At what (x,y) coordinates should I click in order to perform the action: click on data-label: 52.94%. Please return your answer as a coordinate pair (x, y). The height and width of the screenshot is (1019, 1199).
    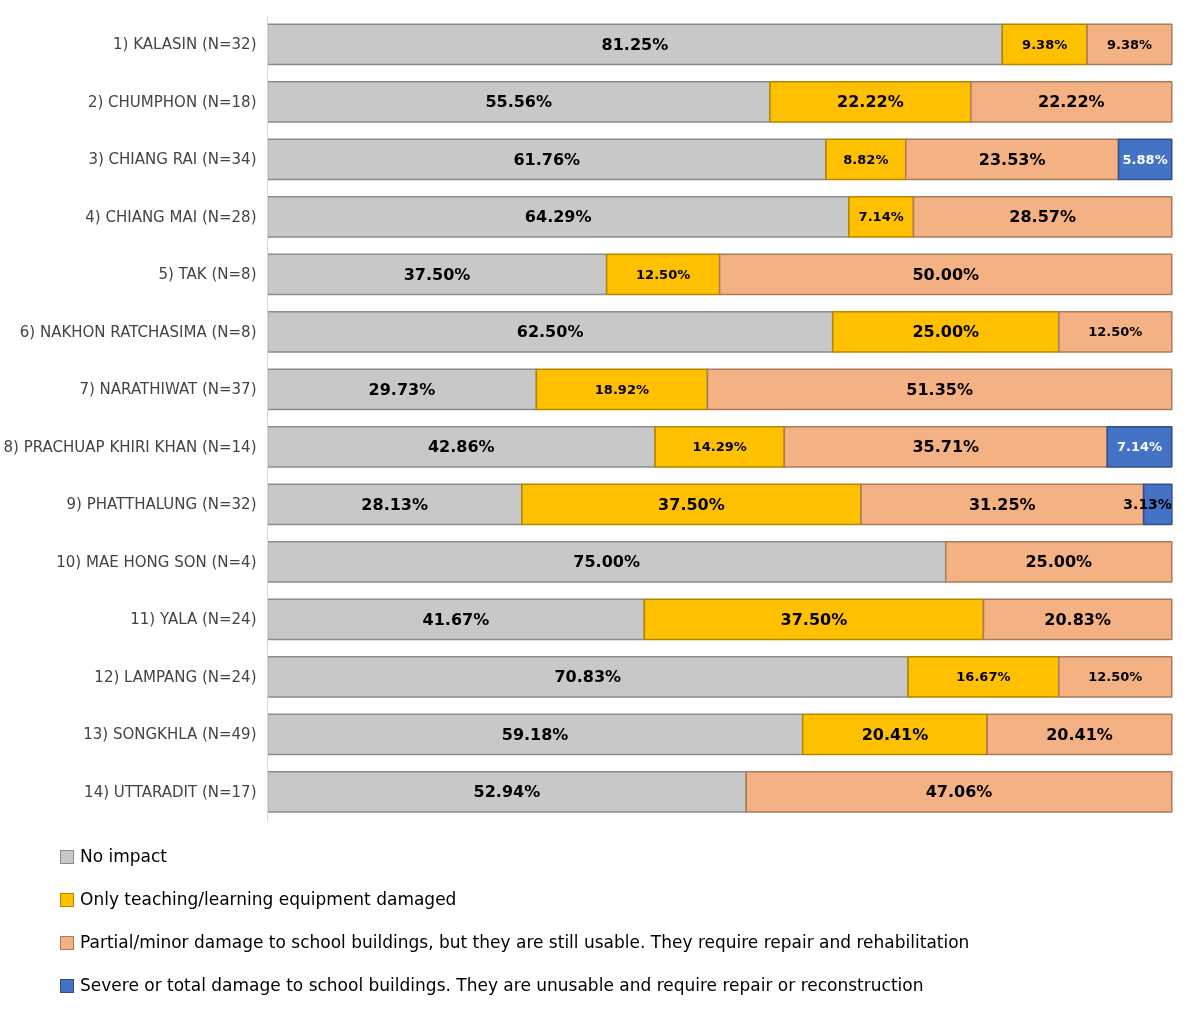
    Looking at the image, I should click on (507, 792).